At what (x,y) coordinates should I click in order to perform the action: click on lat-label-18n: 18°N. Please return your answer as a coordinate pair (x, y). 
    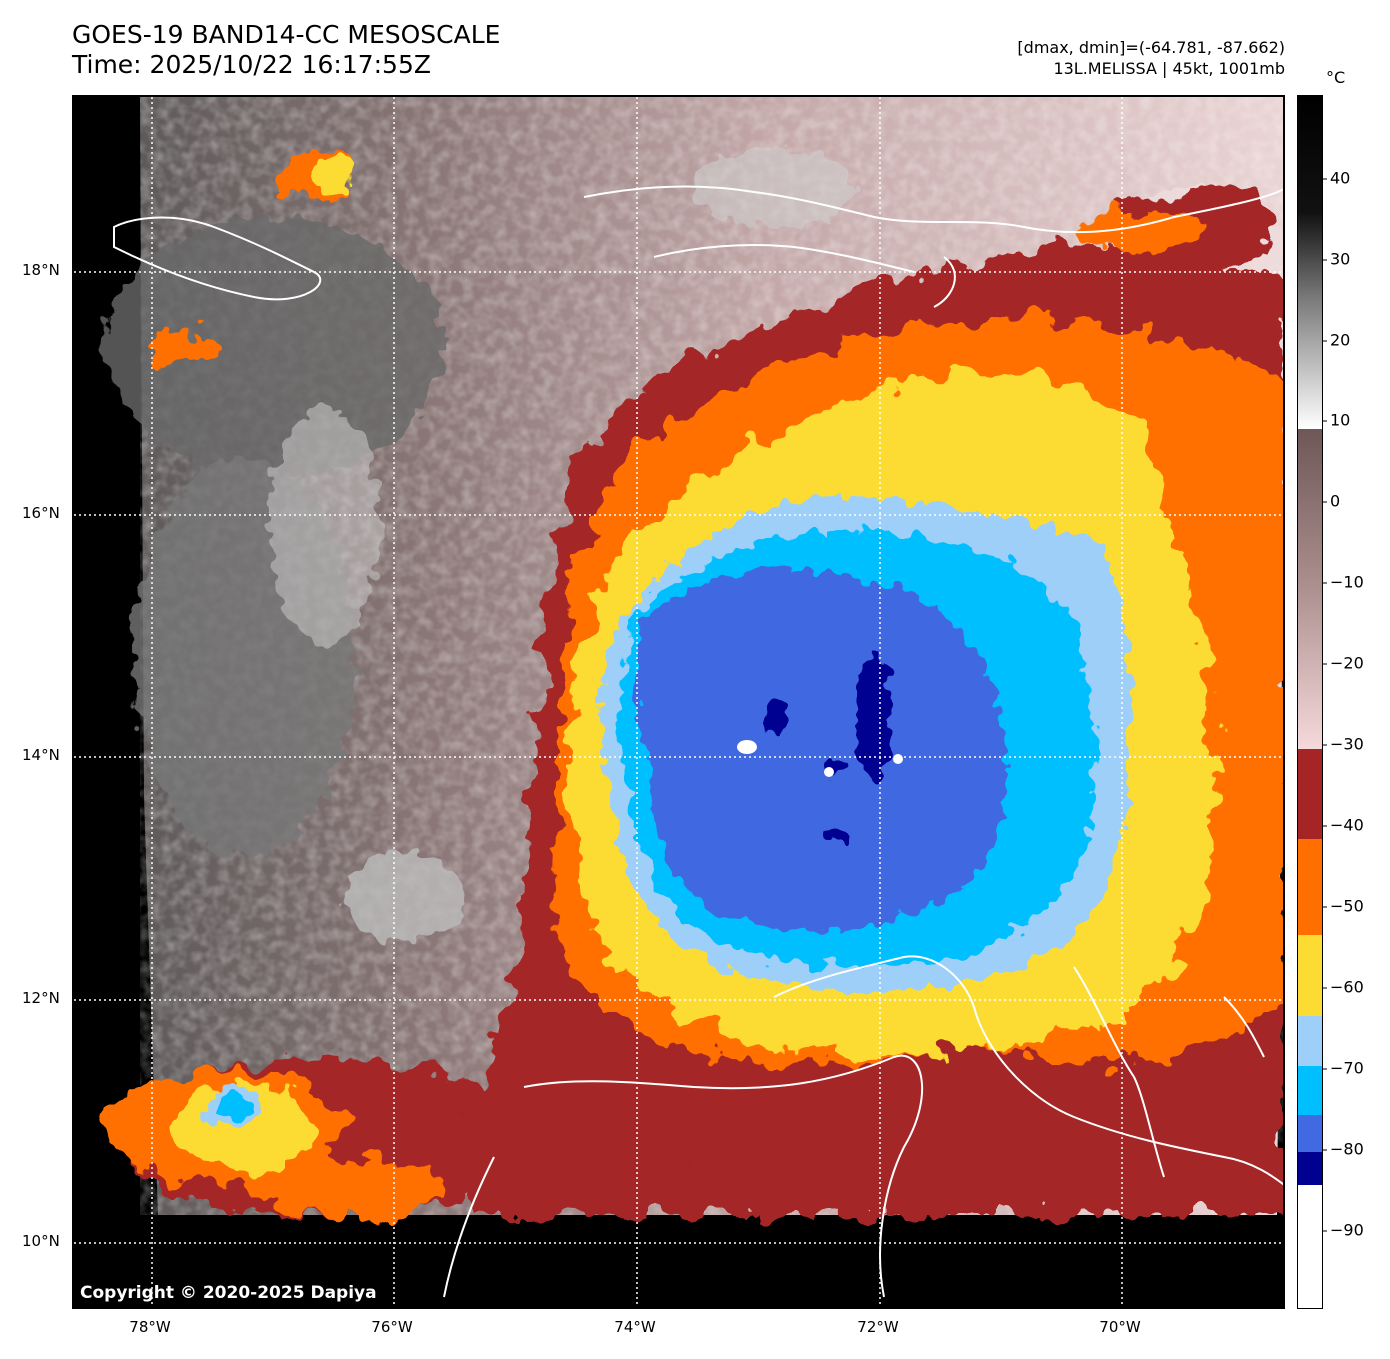
    Looking at the image, I should click on (41, 270).